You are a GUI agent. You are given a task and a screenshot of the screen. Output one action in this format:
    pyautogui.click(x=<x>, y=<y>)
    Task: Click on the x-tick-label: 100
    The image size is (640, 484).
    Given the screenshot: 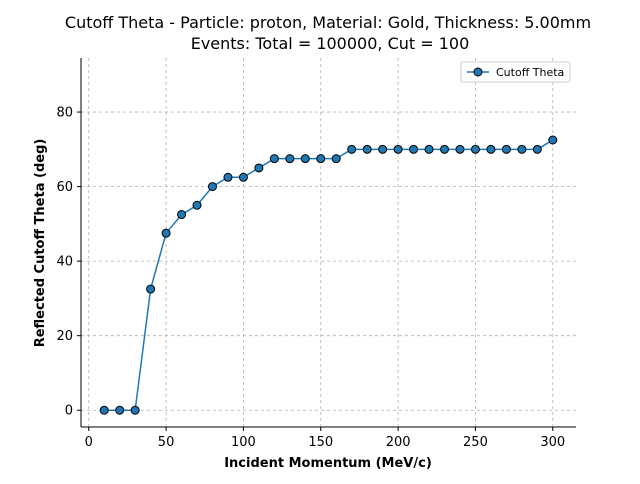 What is the action you would take?
    pyautogui.click(x=243, y=442)
    